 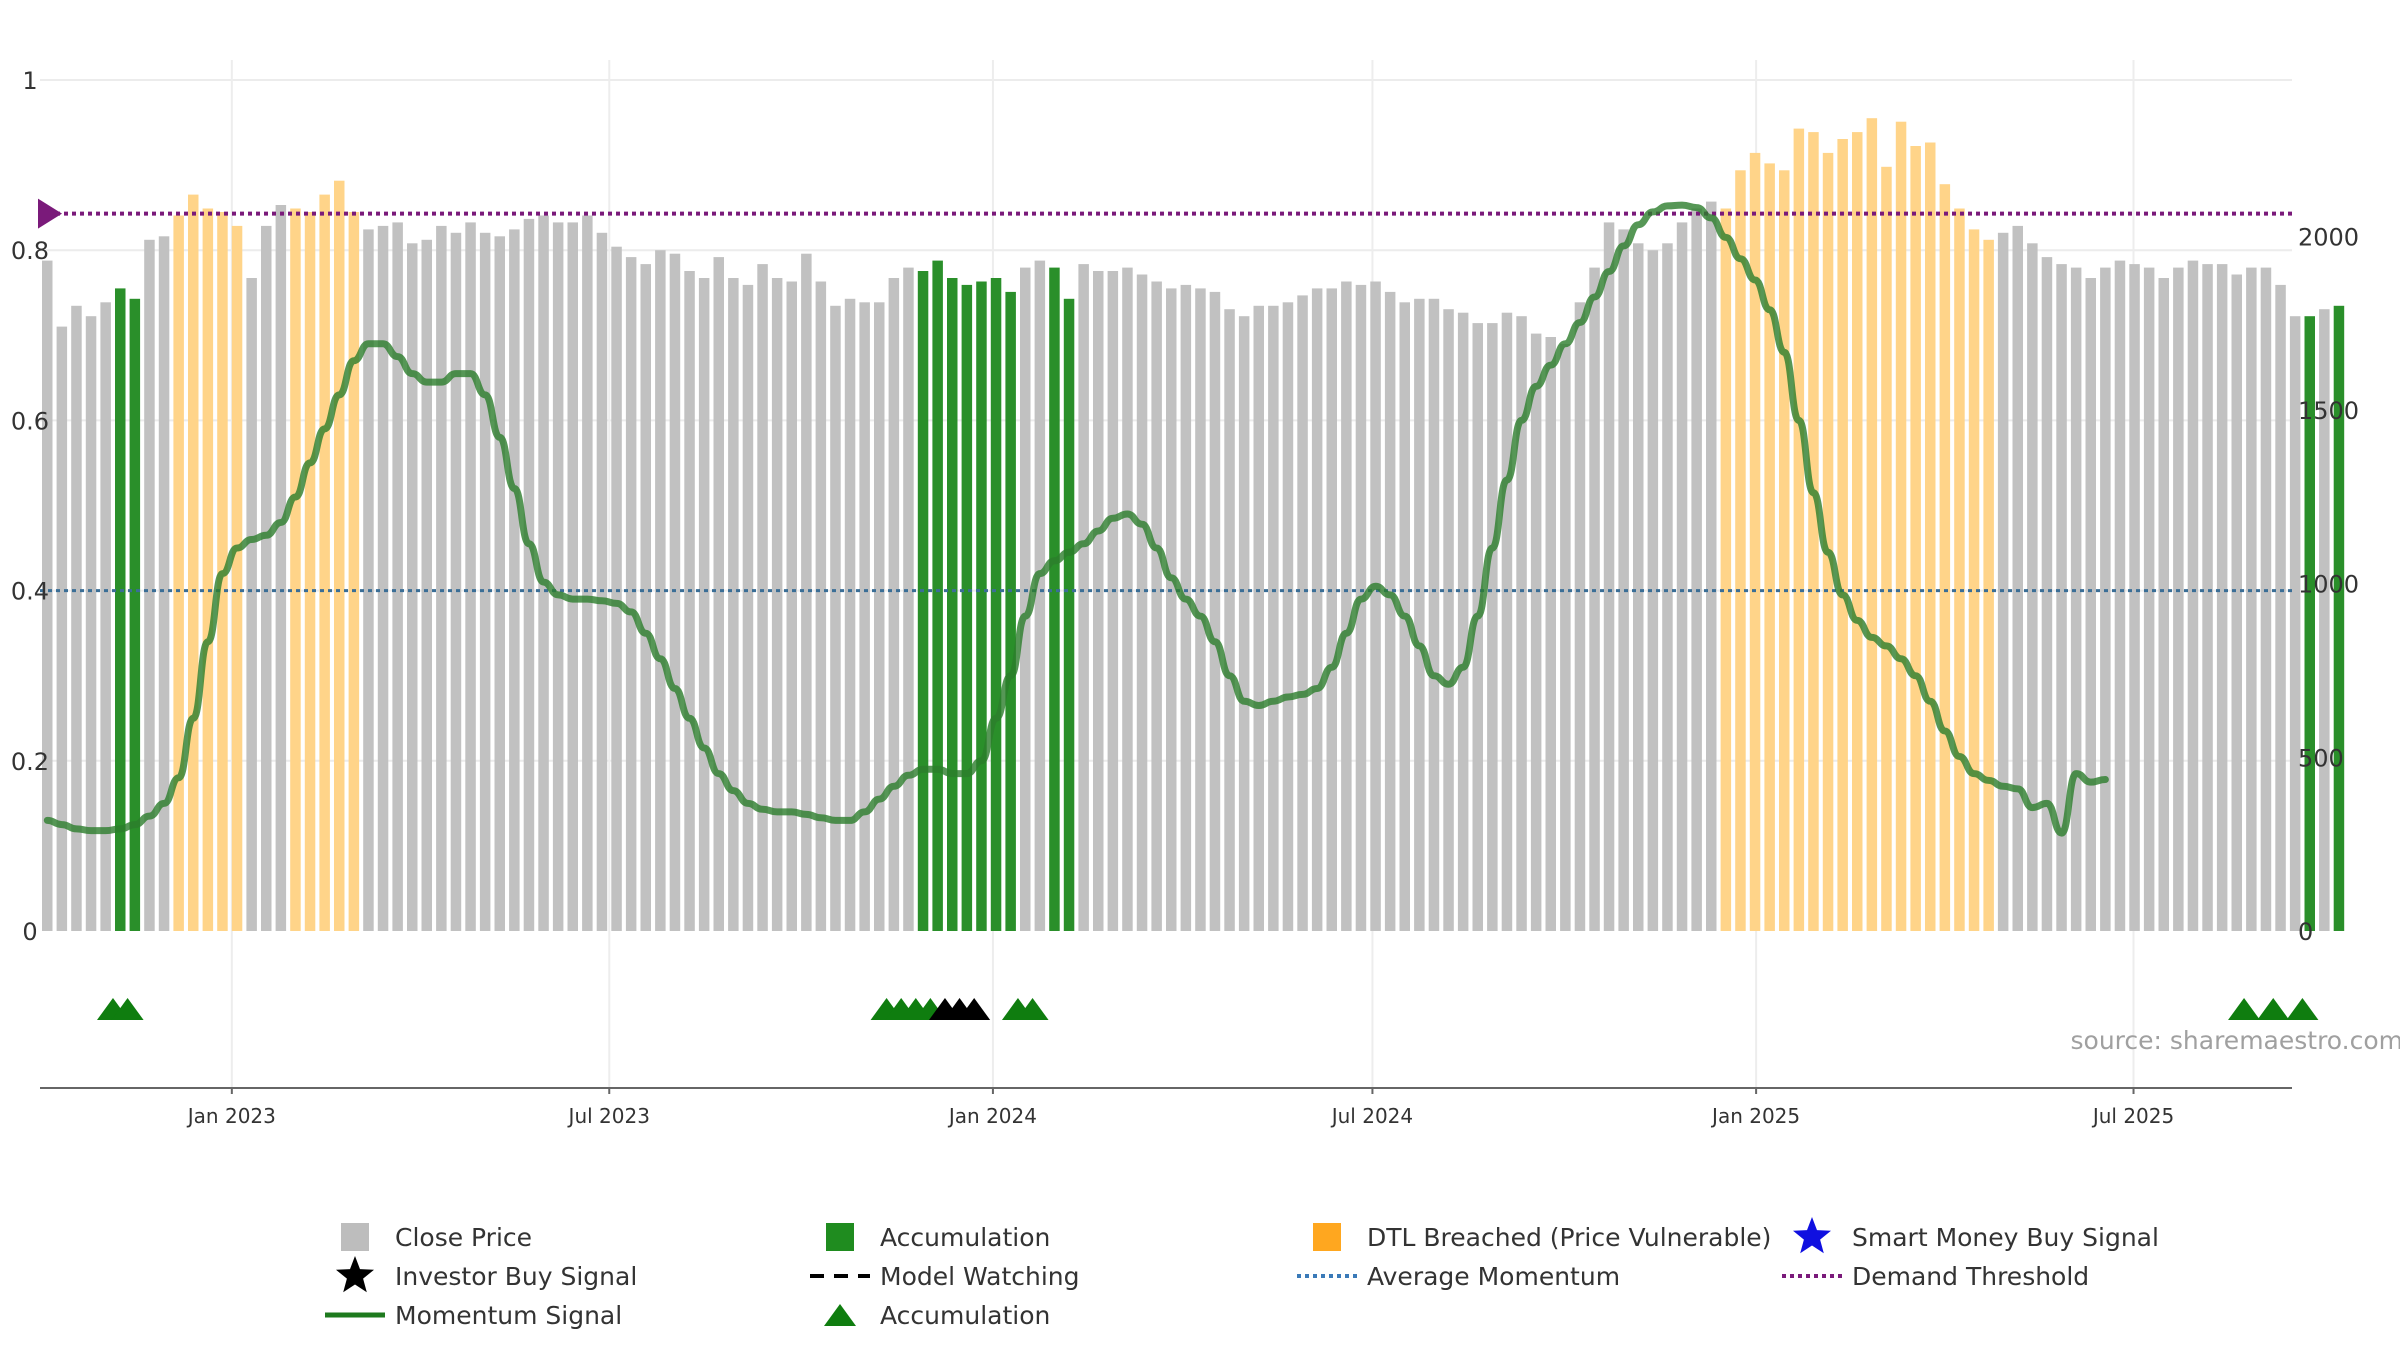 I want to click on right-tick-label: 1000, so click(x=2328, y=585).